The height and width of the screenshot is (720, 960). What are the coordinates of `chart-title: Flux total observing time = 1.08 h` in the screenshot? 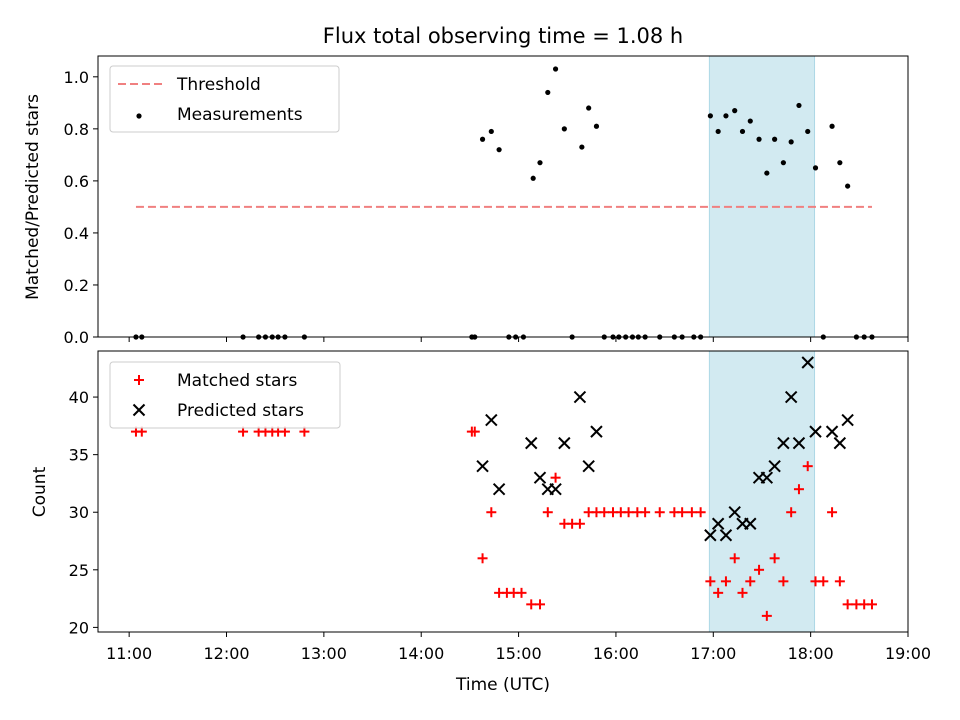 It's located at (503, 36).